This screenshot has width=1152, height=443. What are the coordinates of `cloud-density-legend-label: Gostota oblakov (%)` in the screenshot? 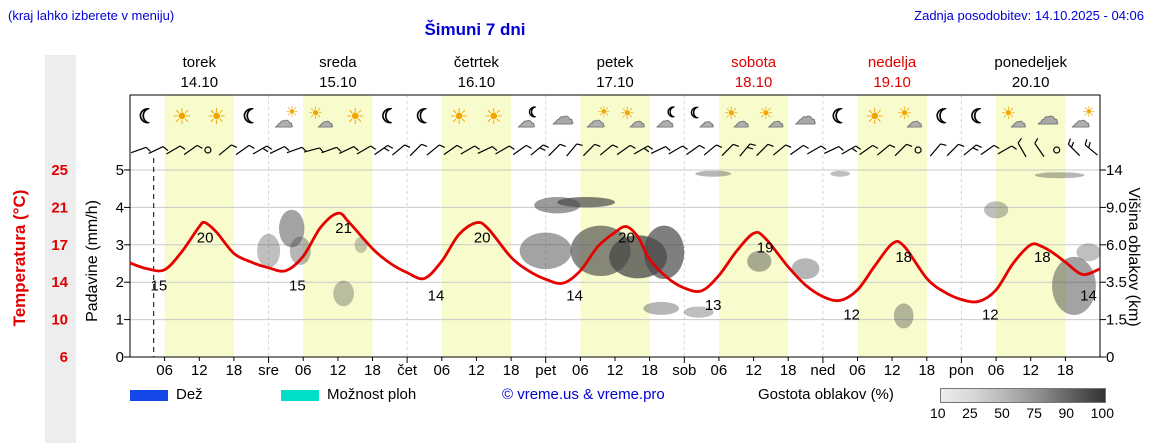 It's located at (826, 394).